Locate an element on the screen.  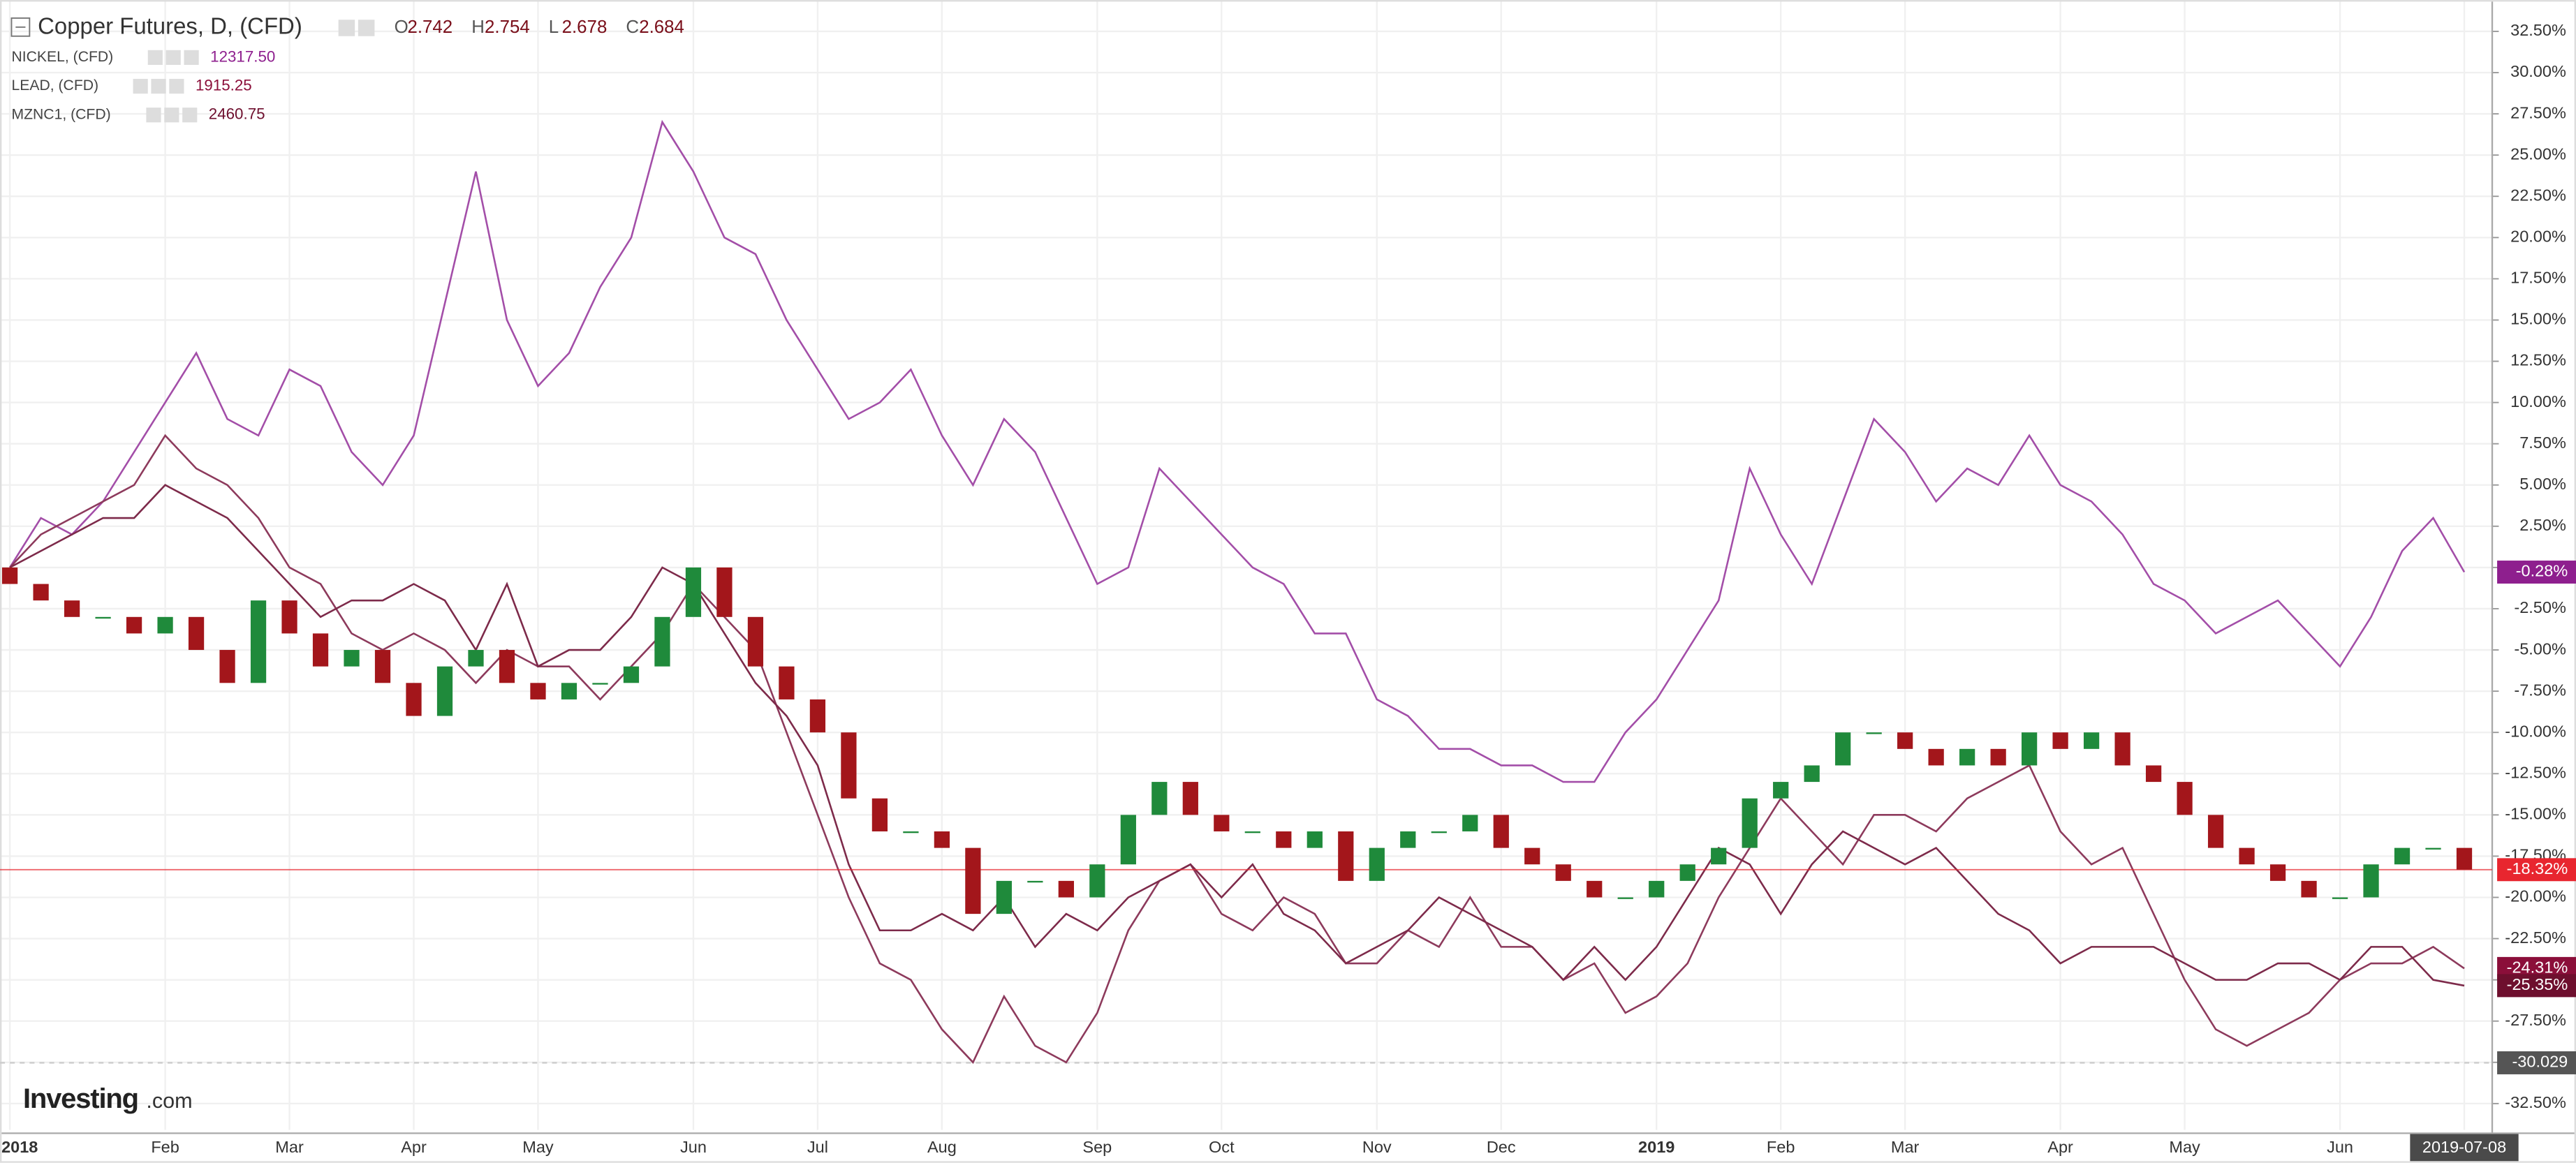
y-tick-label: 17.50% is located at coordinates (2538, 278).